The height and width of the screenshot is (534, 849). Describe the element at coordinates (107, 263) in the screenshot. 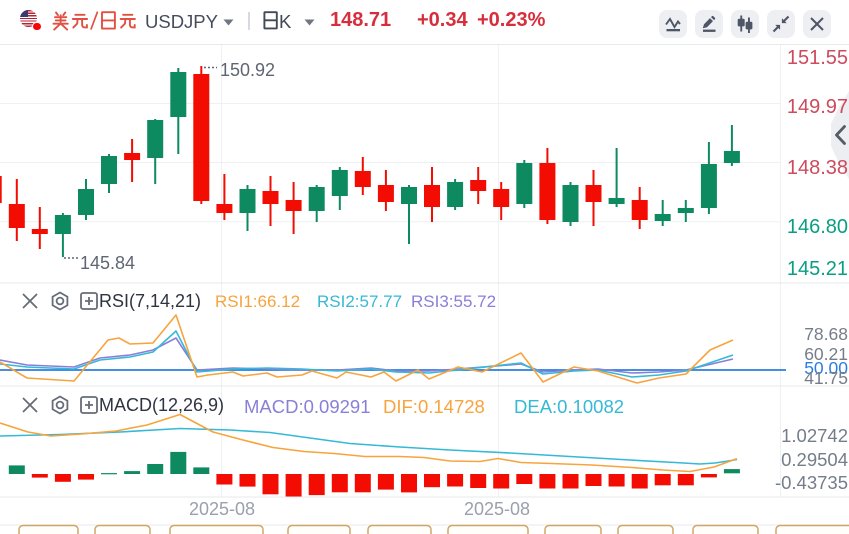

I see `svg-text: 145.84` at that location.